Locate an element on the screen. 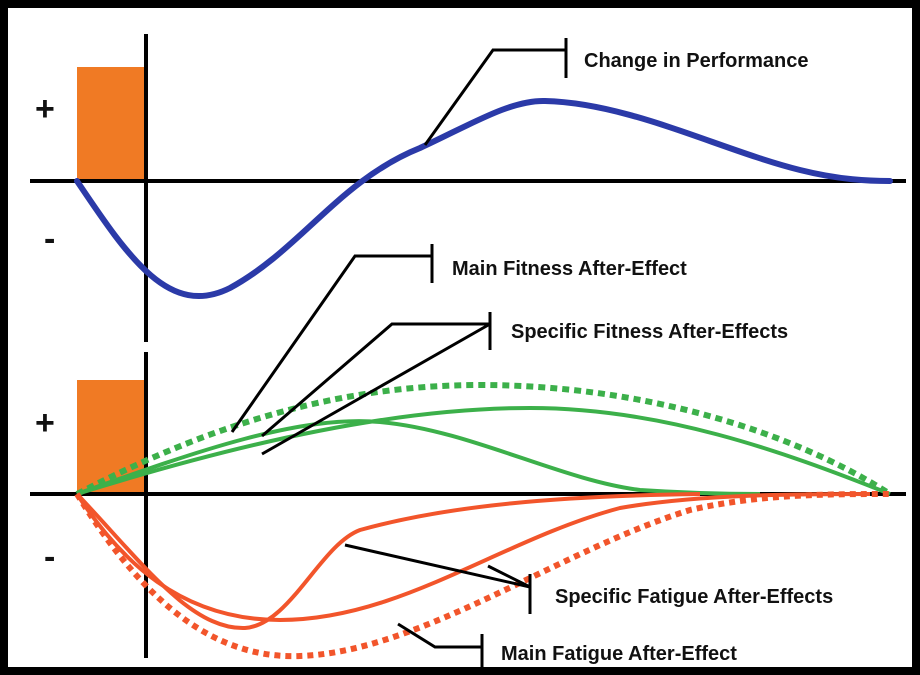 This screenshot has width=920, height=675. label-main-fatigue: Main Fatigue After-Effect is located at coordinates (619, 654).